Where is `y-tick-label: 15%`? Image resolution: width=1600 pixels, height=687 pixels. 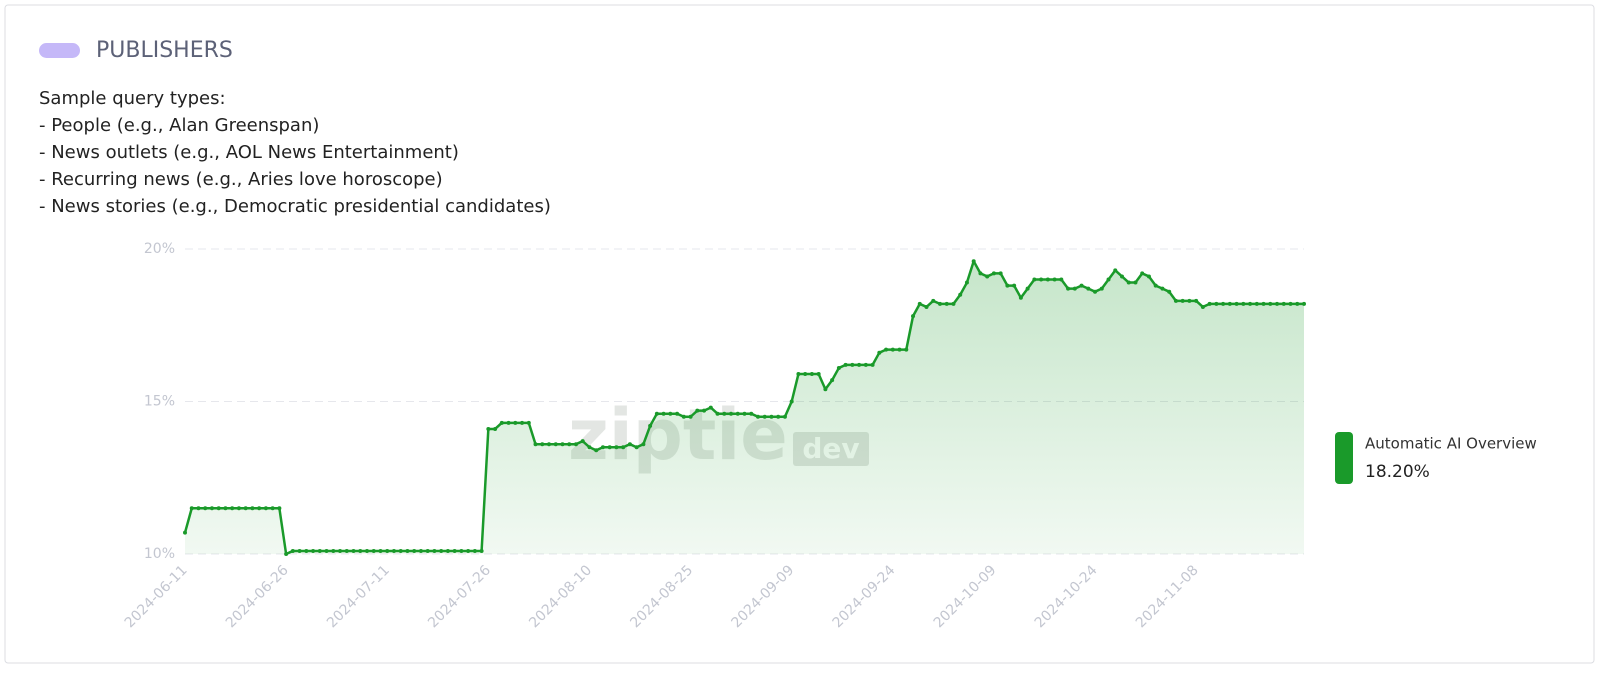 y-tick-label: 15% is located at coordinates (159, 402).